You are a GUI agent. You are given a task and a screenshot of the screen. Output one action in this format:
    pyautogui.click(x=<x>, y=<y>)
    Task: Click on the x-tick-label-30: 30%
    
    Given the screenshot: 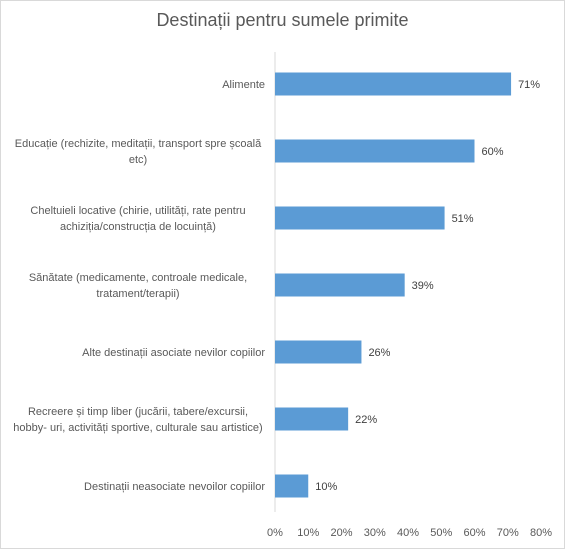 What is the action you would take?
    pyautogui.click(x=375, y=533)
    